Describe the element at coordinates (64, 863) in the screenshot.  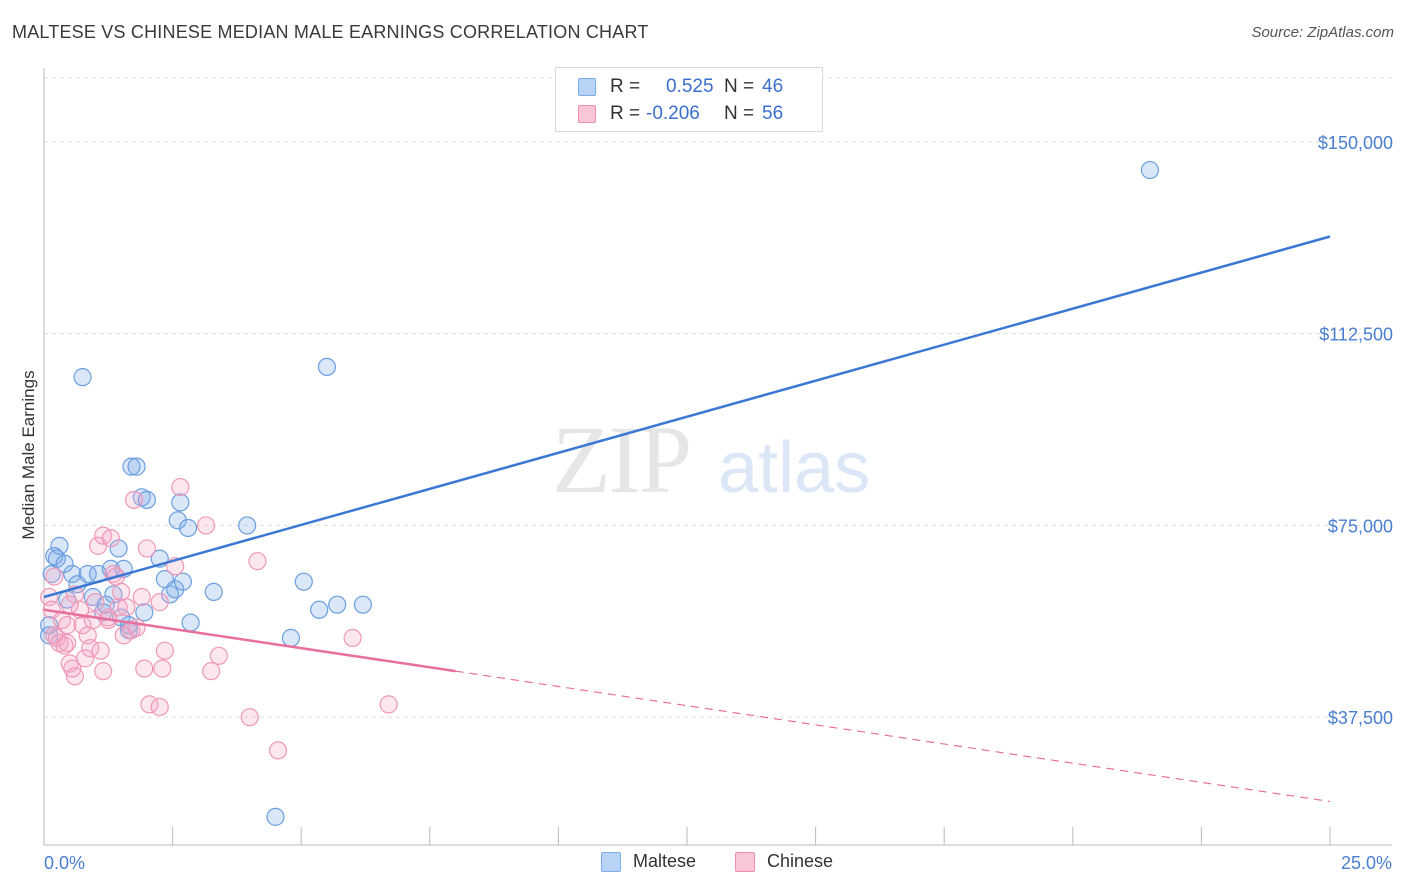
I see `x-tick-label: 0.0%` at that location.